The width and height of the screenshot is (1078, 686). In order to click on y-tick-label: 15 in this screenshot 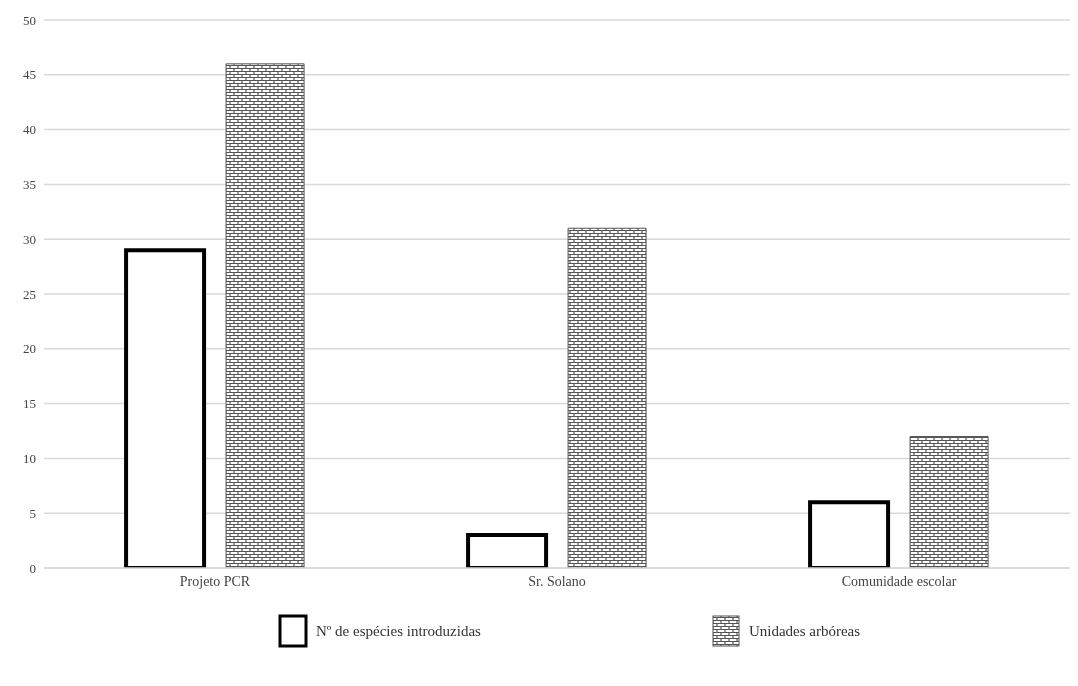, I will do `click(29, 404)`.